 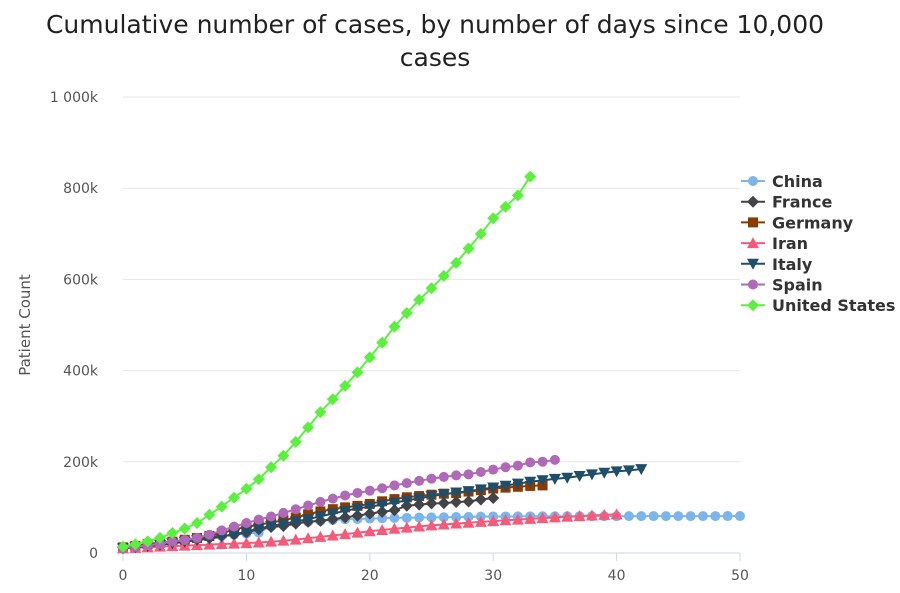 I want to click on y-tick-label: 400k, so click(x=81, y=372).